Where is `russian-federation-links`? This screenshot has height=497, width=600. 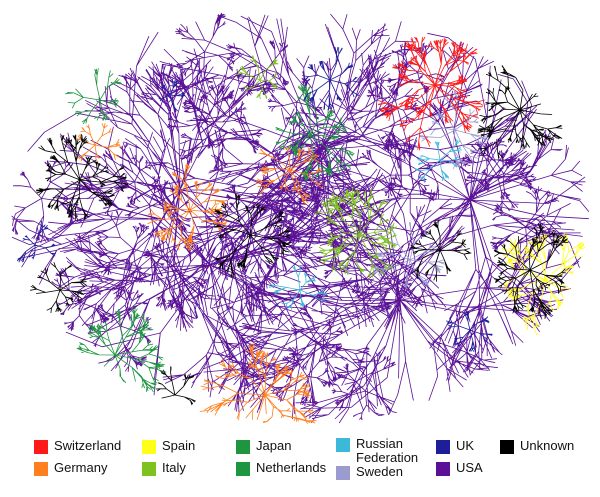
russian-federation-links is located at coordinates (365, 224).